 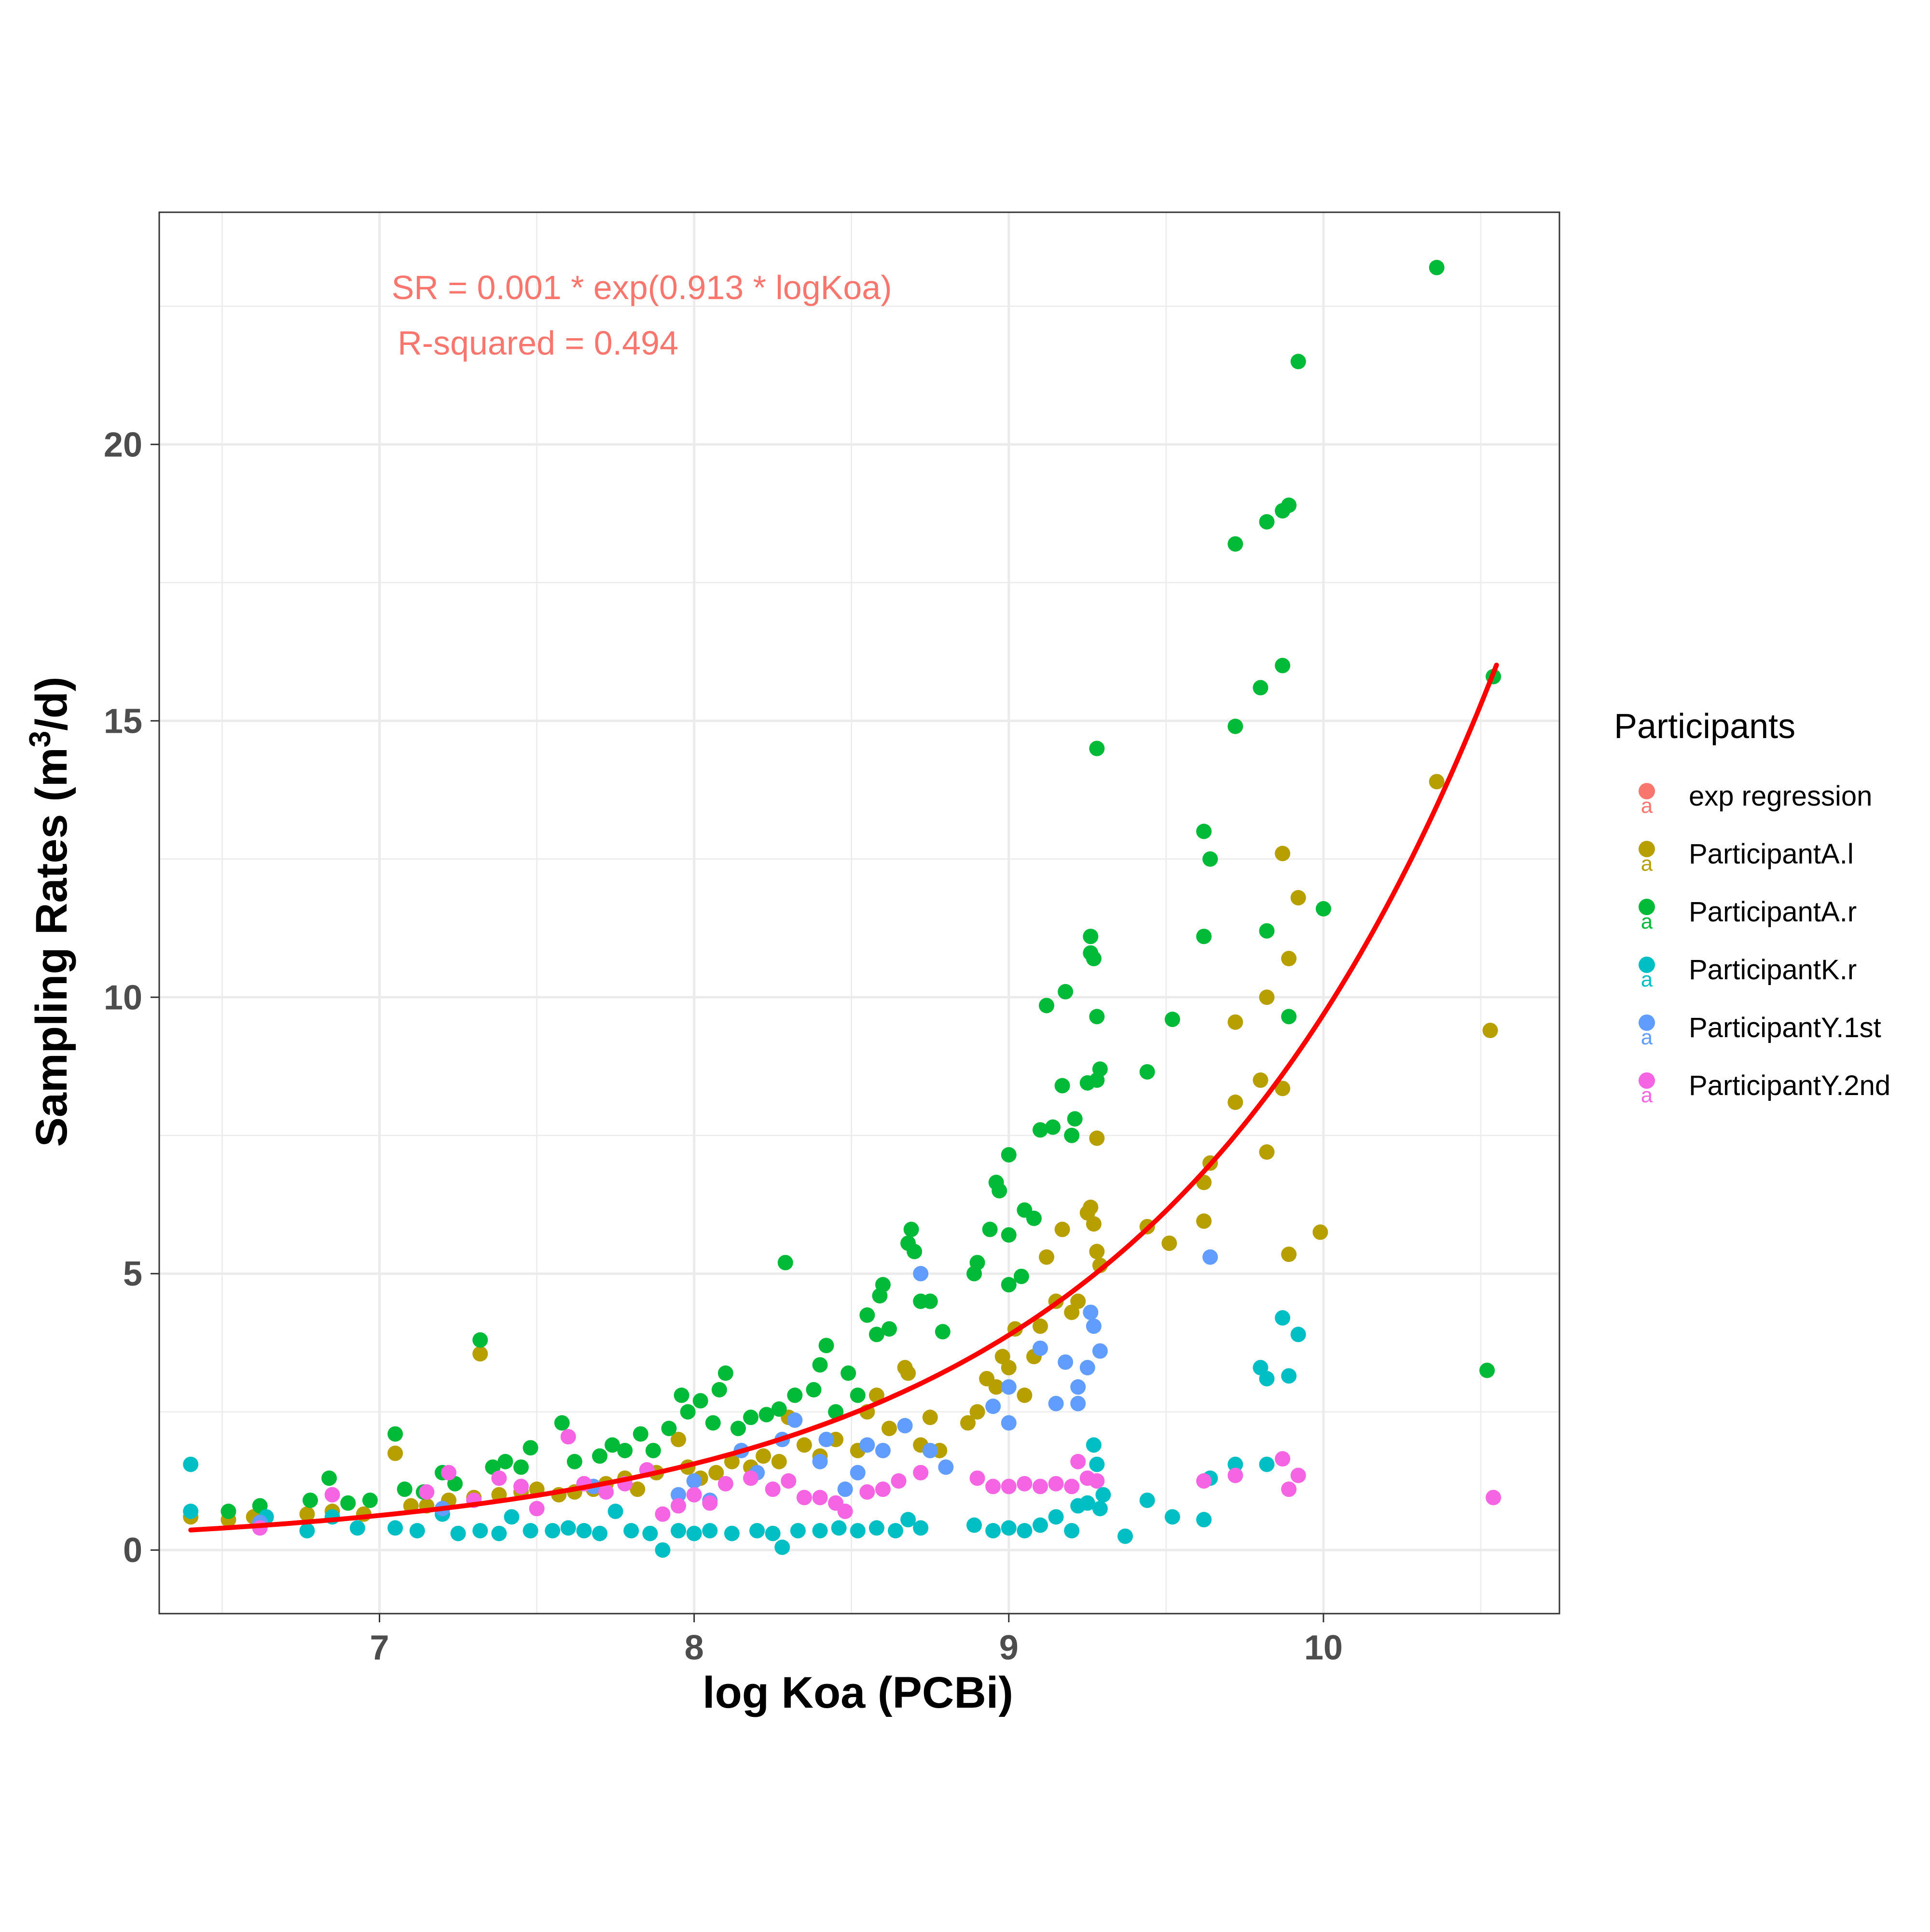 I want to click on y-tick-label: 15, so click(x=123, y=721).